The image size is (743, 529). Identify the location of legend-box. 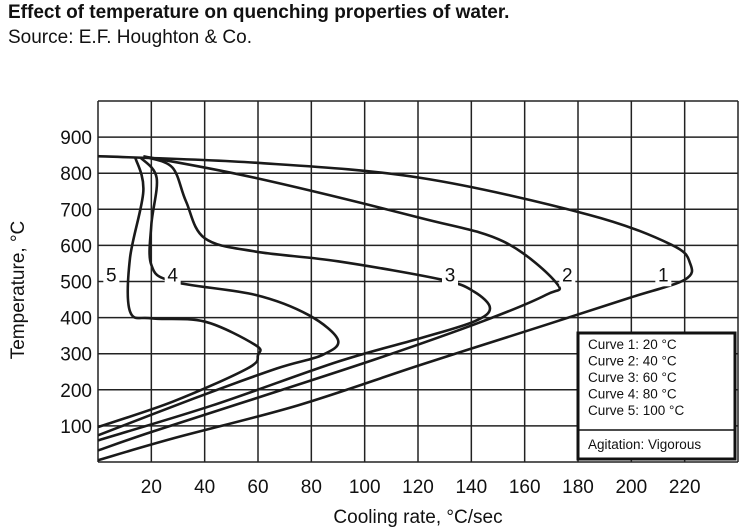
(656, 396).